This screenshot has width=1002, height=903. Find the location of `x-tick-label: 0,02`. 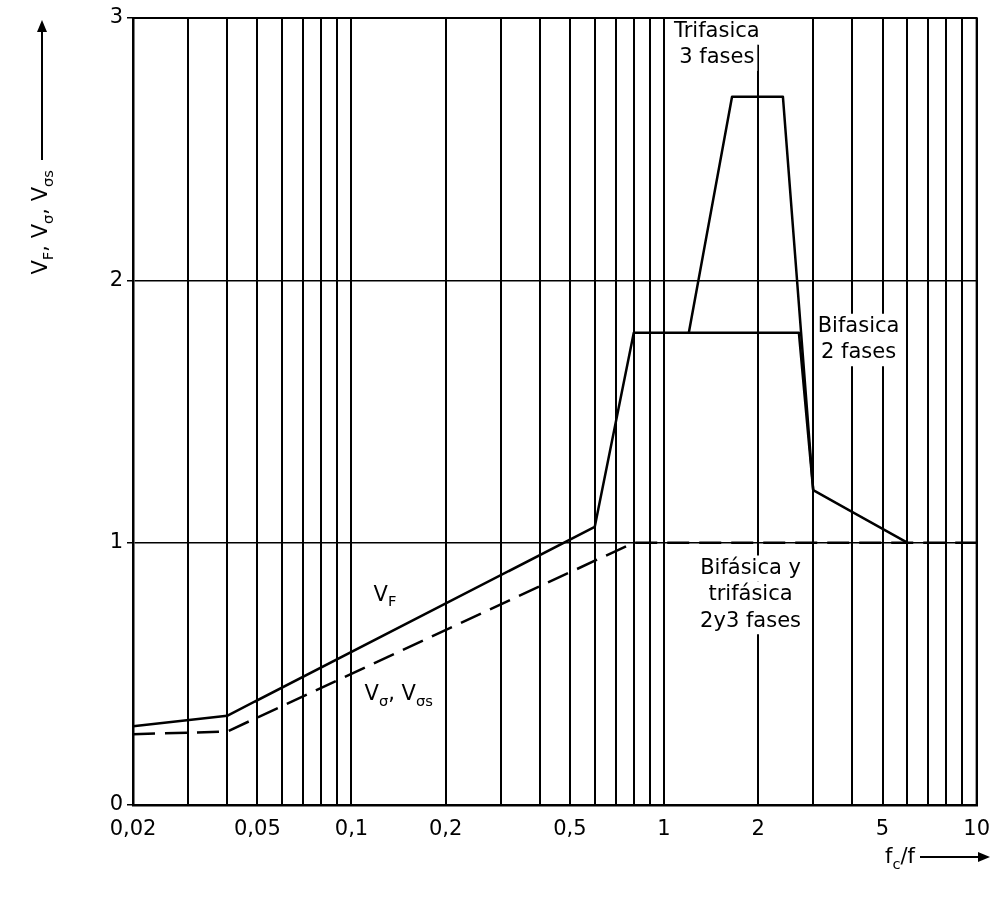

x-tick-label: 0,02 is located at coordinates (133, 828).